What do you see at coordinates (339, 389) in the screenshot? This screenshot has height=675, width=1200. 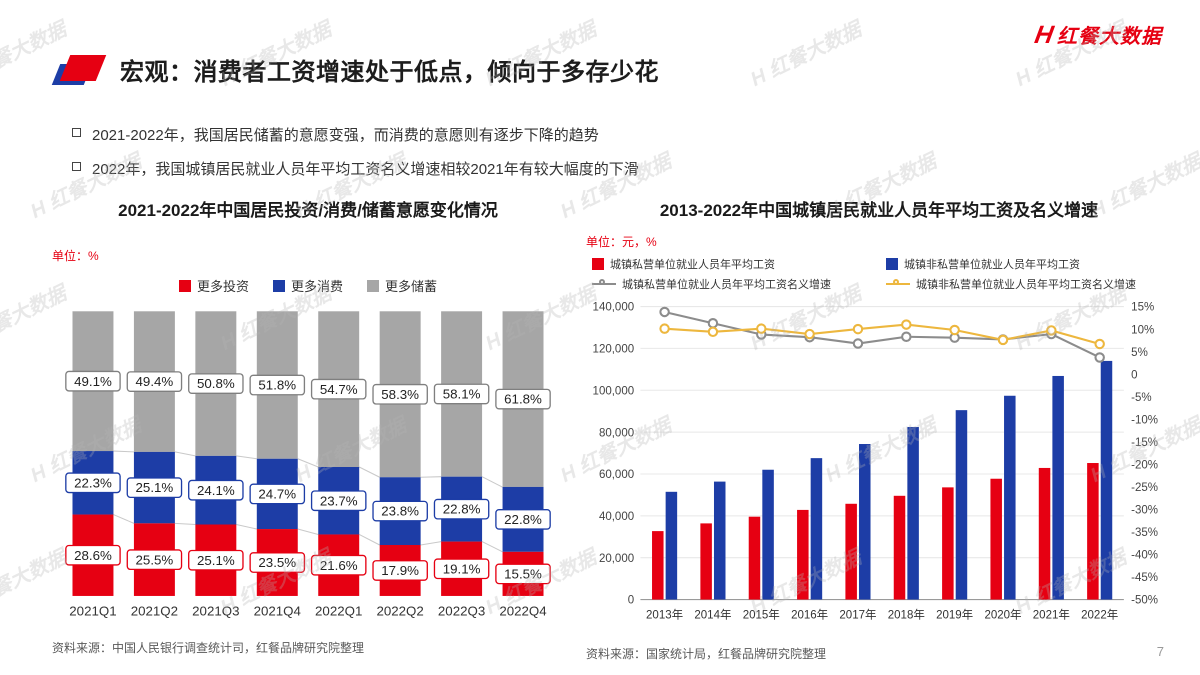 I see `svg-text: 54.7%` at bounding box center [339, 389].